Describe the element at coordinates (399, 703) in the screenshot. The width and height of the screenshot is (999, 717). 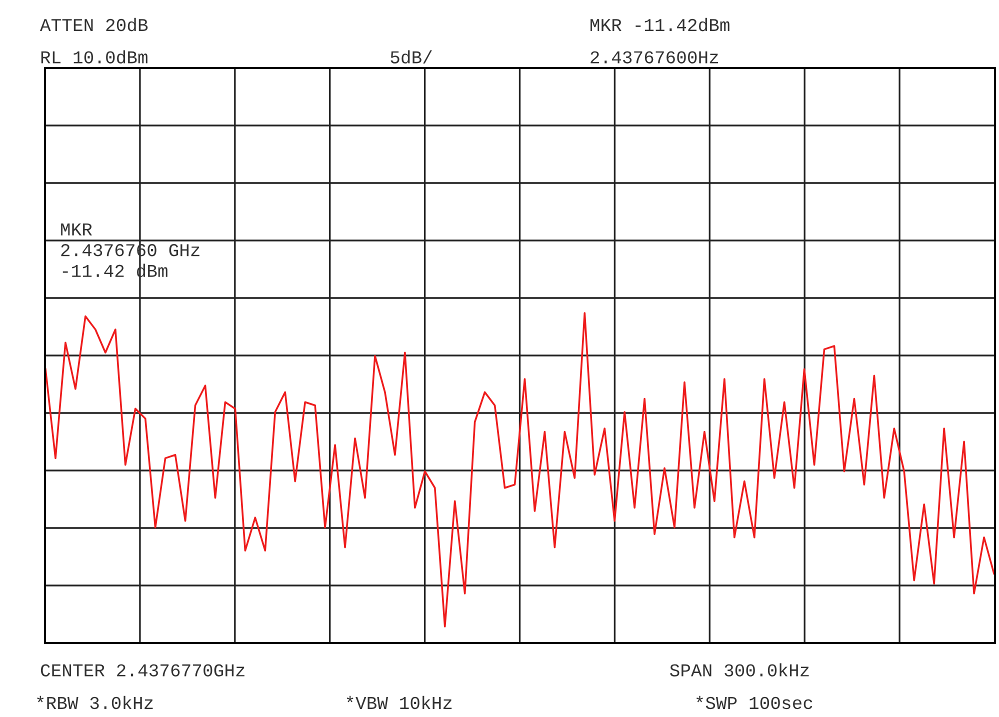
I see `text: *VBW 10kHz` at that location.